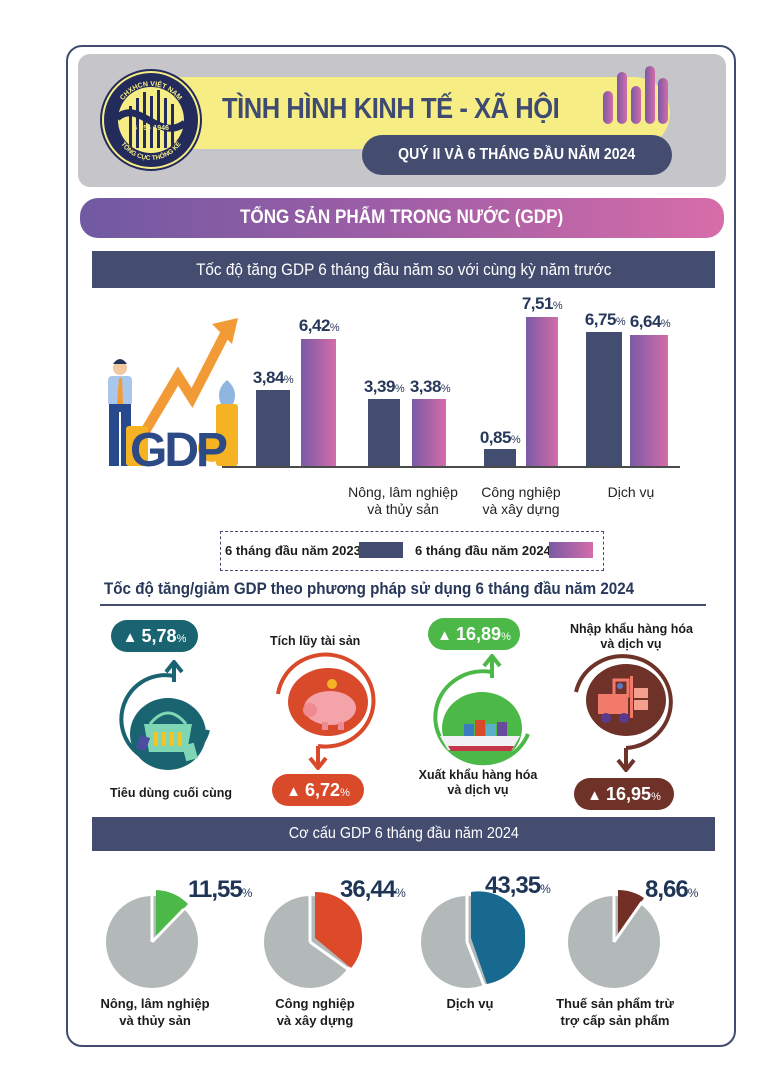 This screenshot has width=760, height=1075. Describe the element at coordinates (154, 636) in the screenshot. I see `consumption-value-badge: ▲ 5,78%` at that location.